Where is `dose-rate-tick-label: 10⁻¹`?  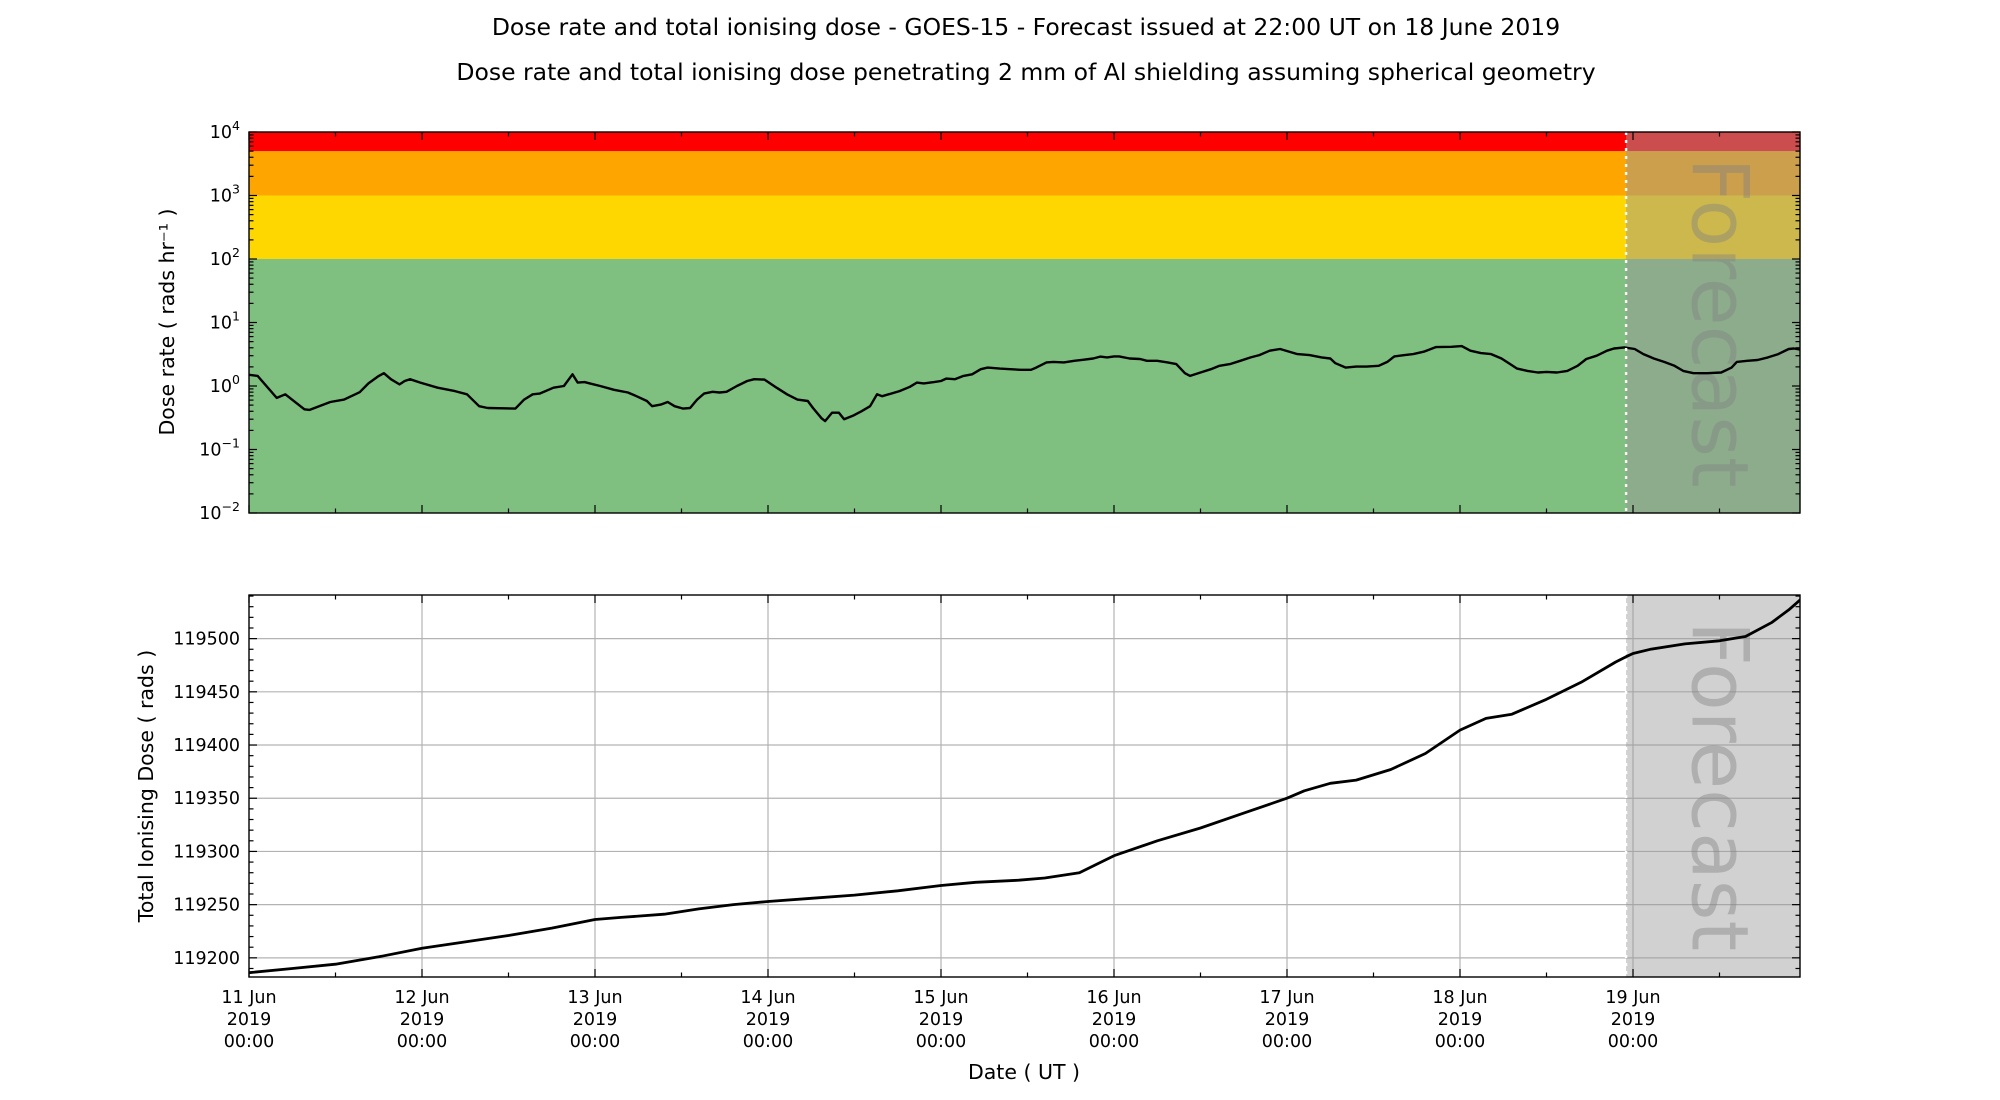
dose-rate-tick-label: 10⁻¹ is located at coordinates (219, 448).